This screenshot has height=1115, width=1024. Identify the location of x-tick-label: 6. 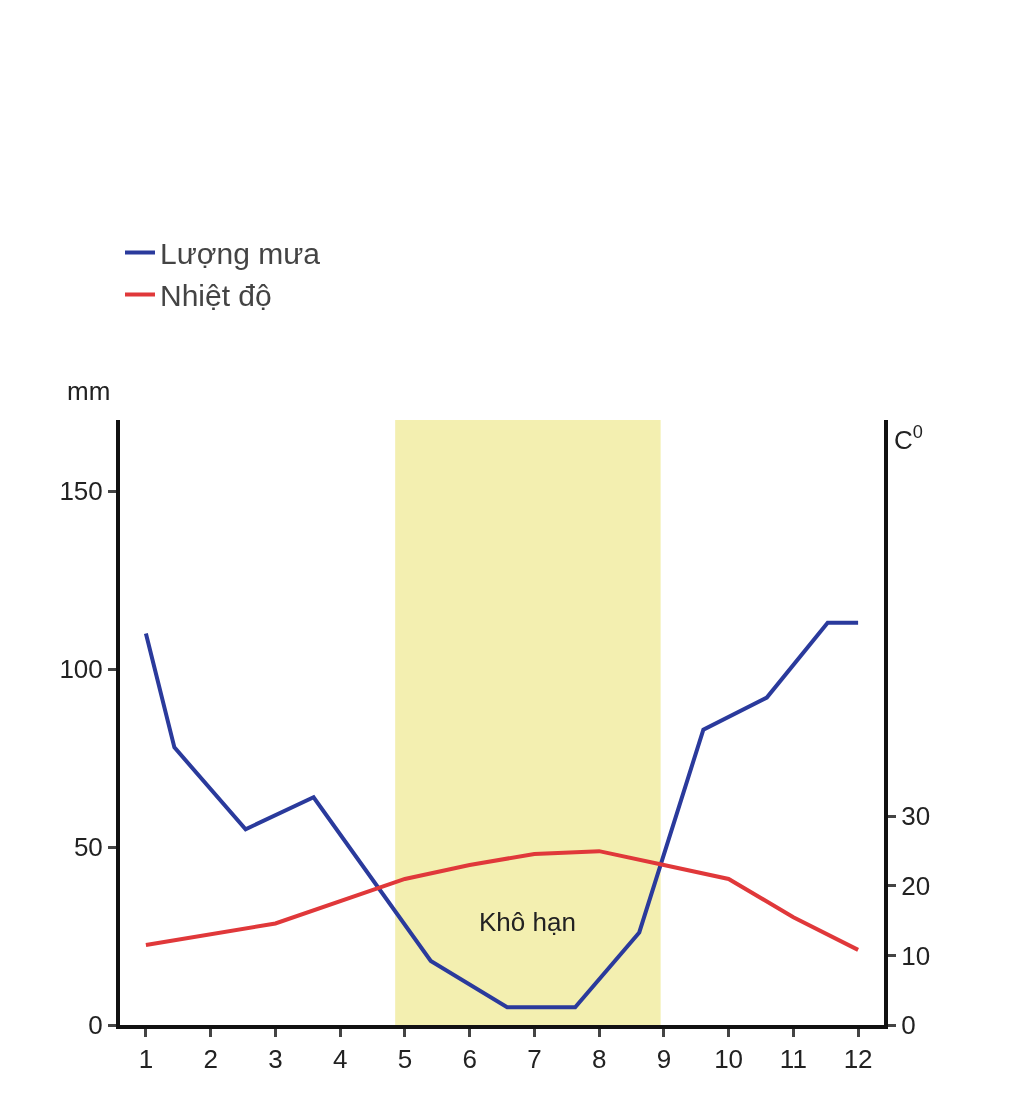
(469, 1059).